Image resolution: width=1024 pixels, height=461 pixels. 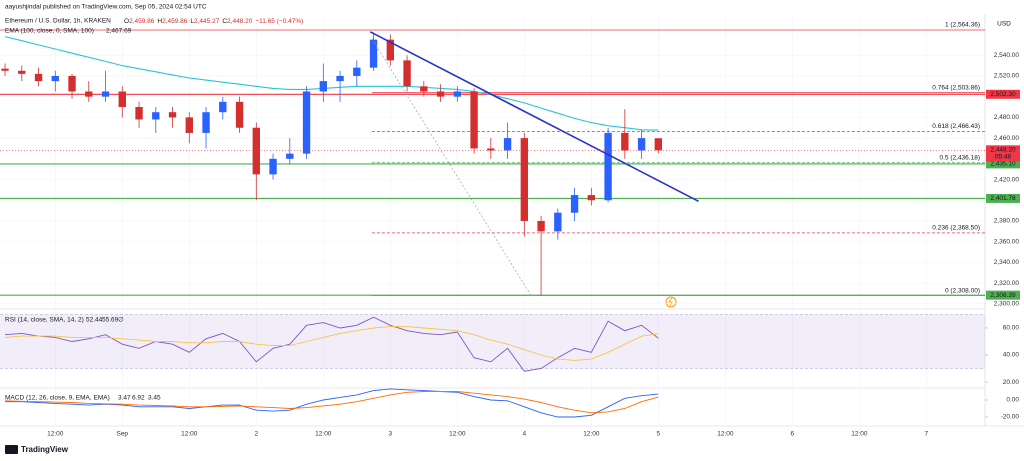 I want to click on histogram-value: 3.47, so click(x=124, y=398).